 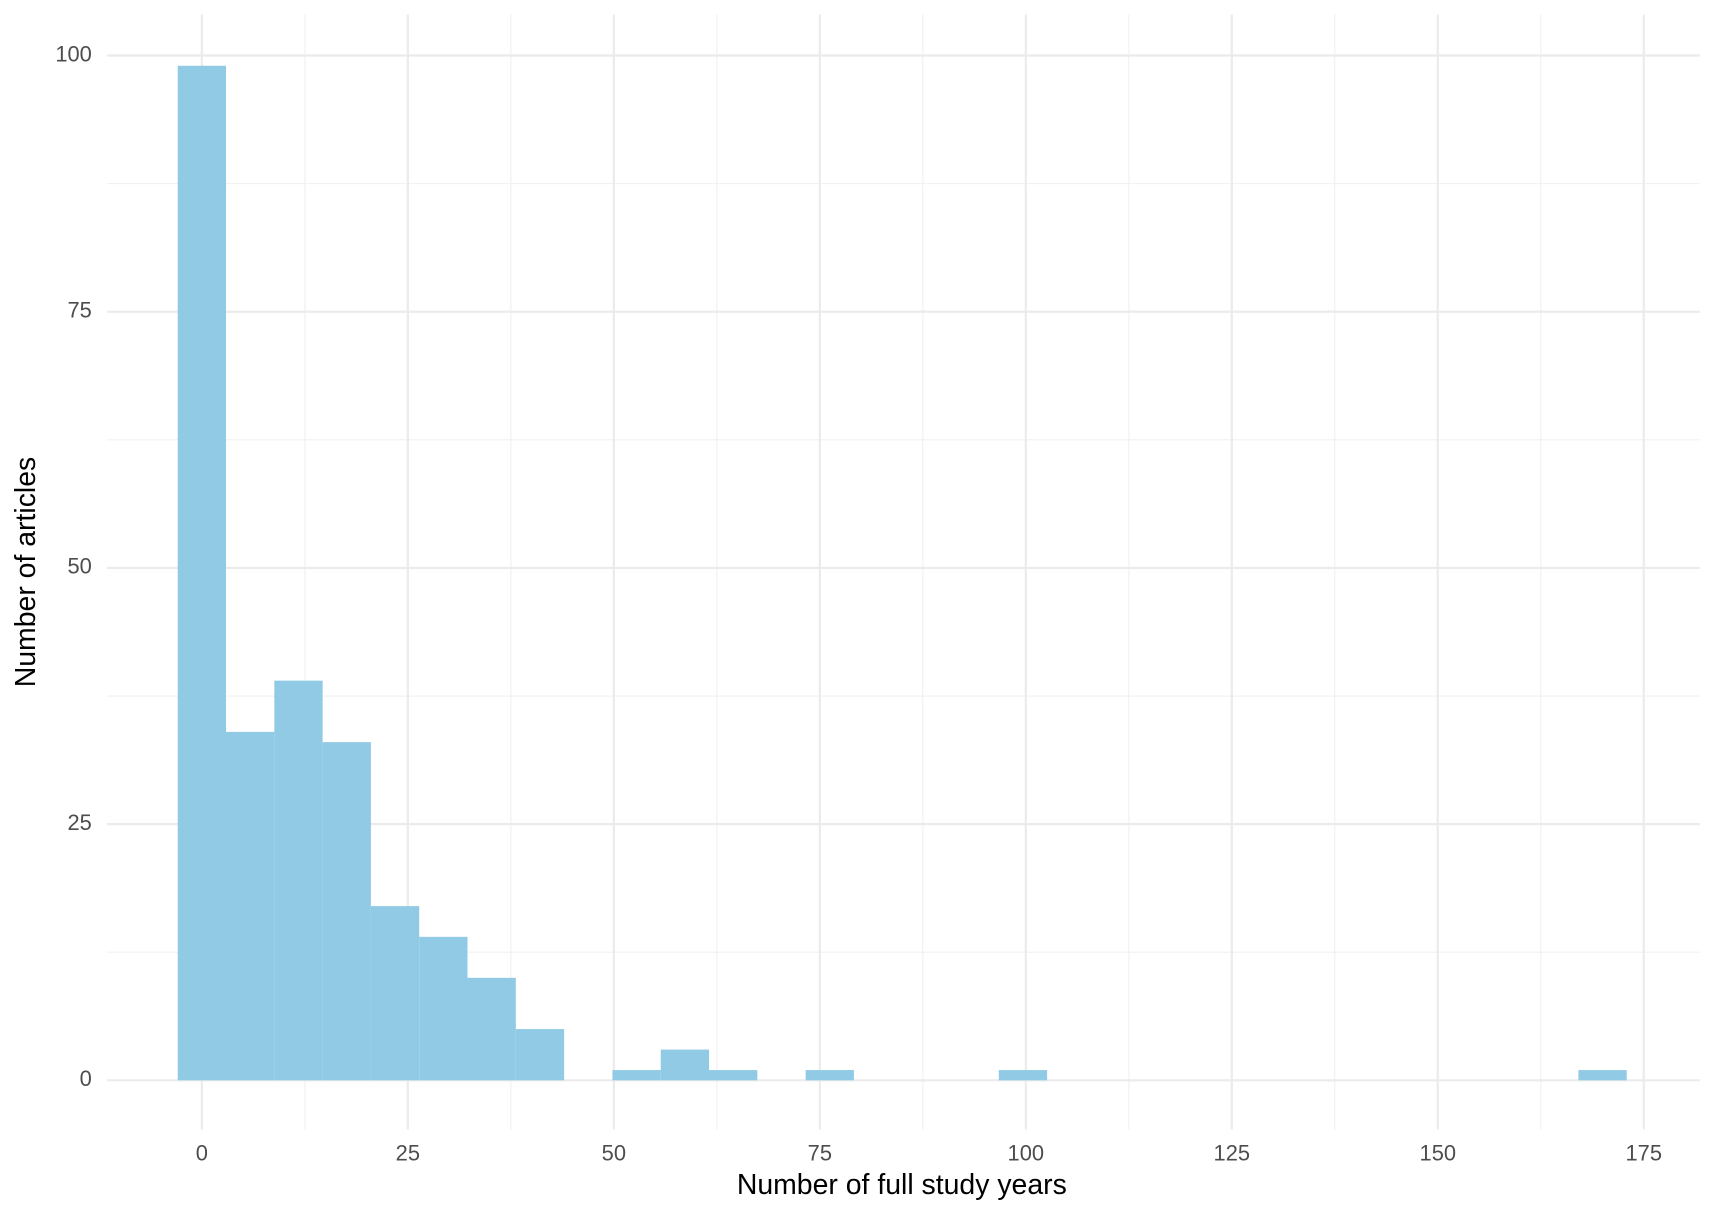 I want to click on x-tick-label: 75, so click(x=820, y=1152).